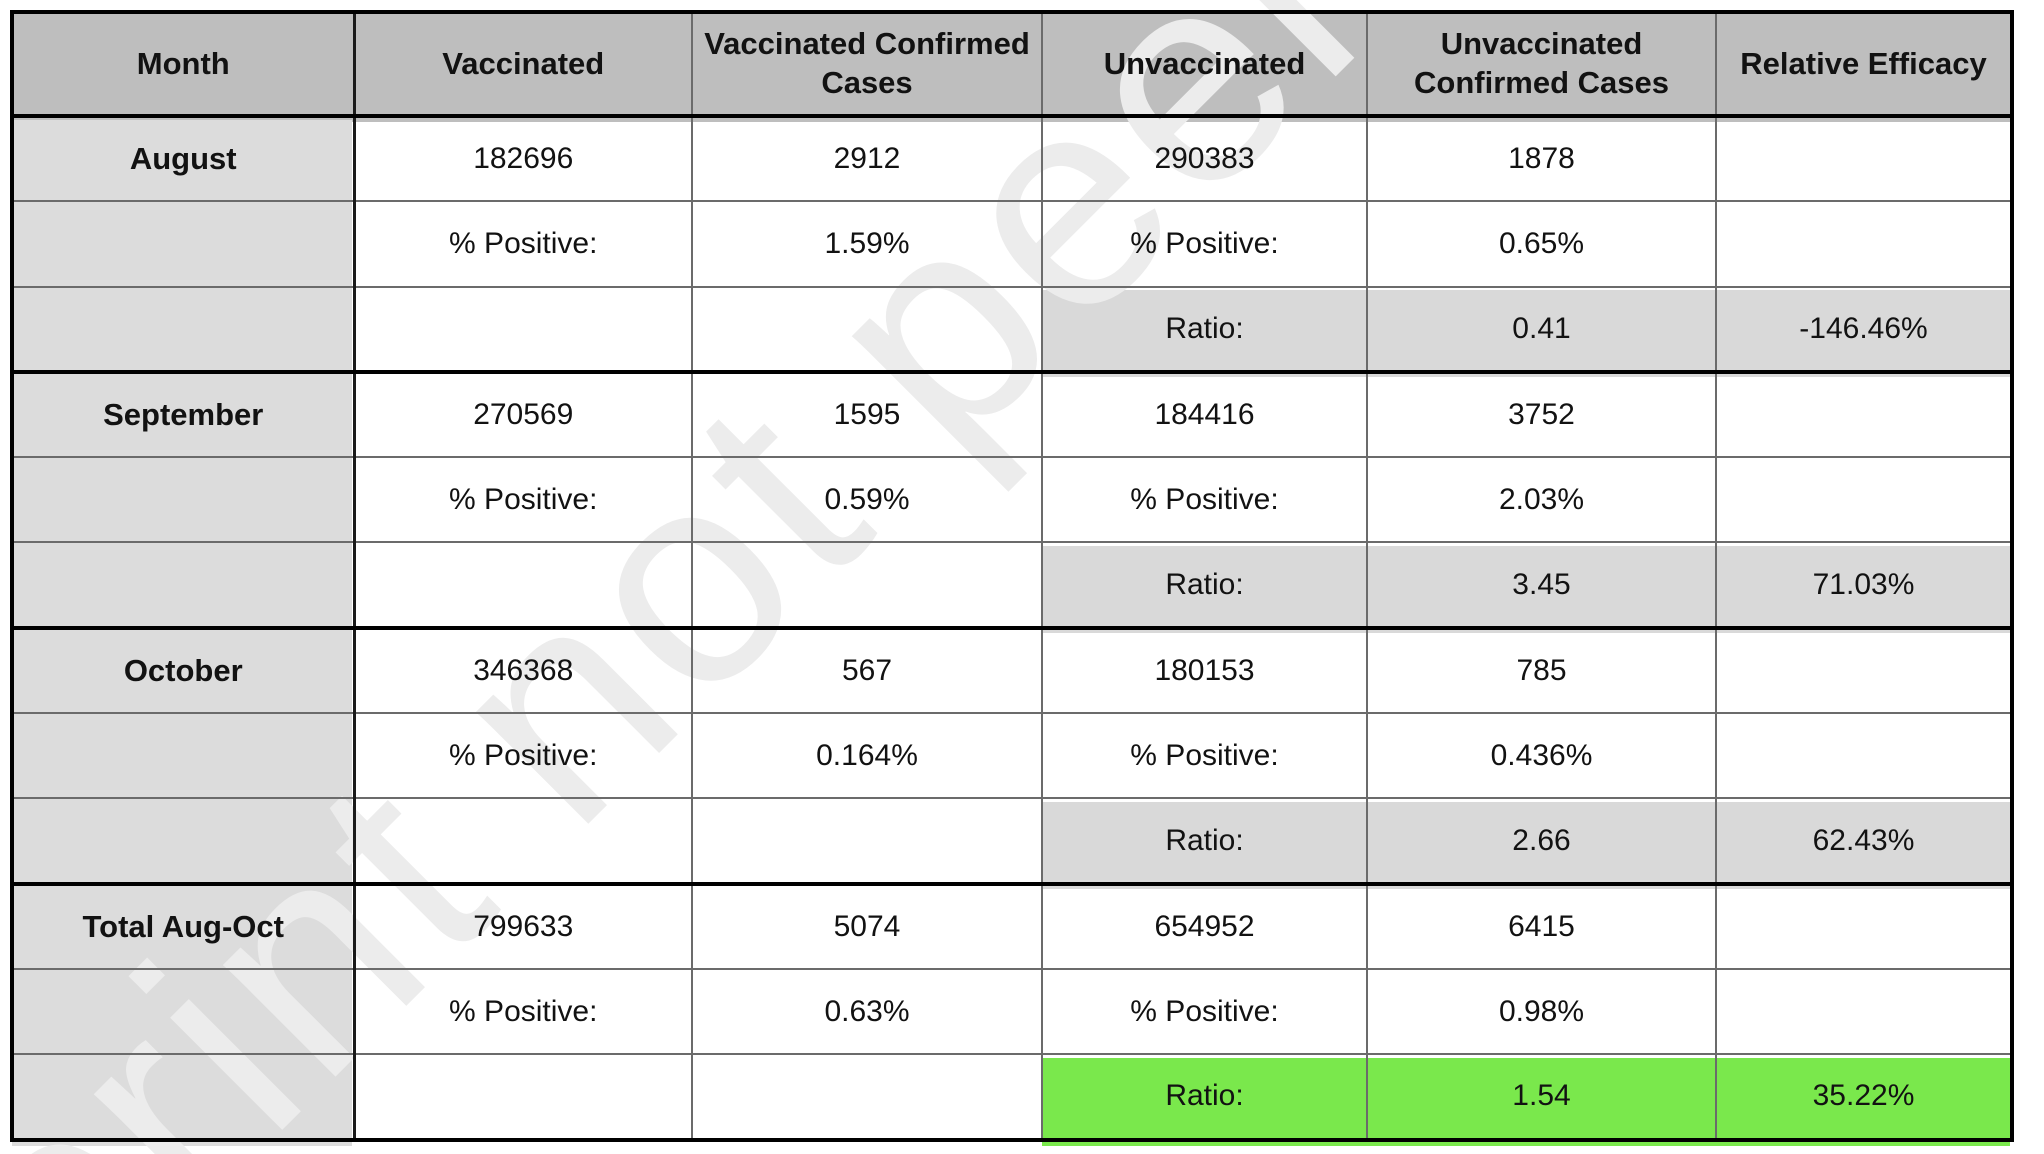  I want to click on august-ratio-value: 0.41, so click(1541, 329).